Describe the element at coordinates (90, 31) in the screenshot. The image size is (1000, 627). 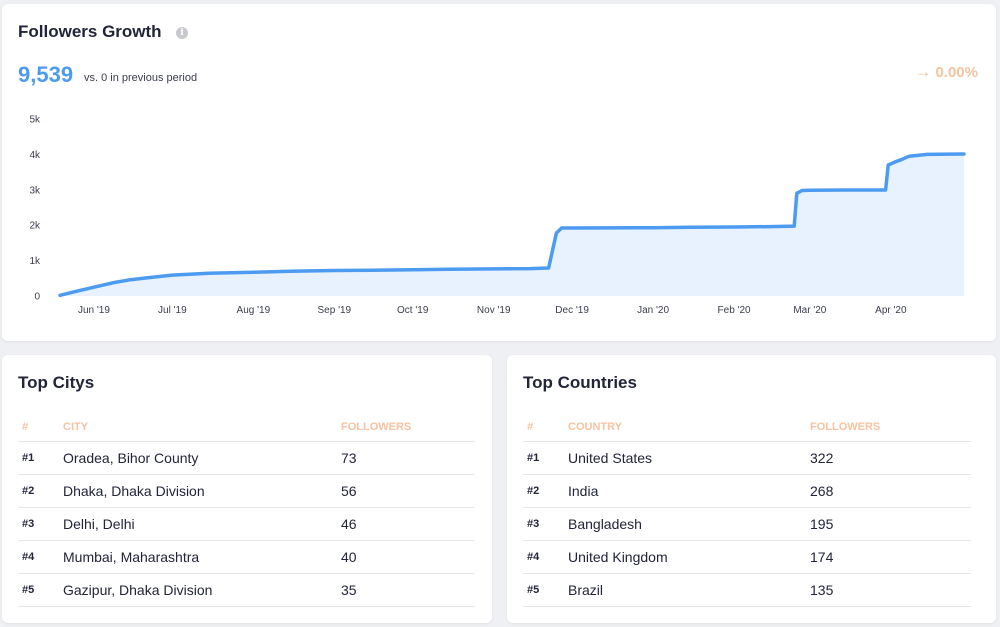
I see `followers-growth-title: Followers Growth` at that location.